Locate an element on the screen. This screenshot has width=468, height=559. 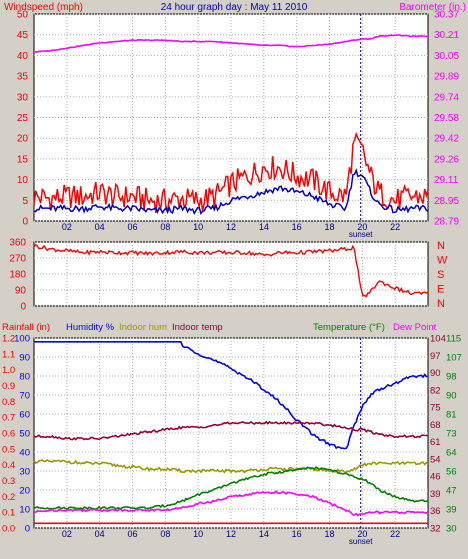
rainfall-y-tick-label: 1.1 is located at coordinates (8, 354).